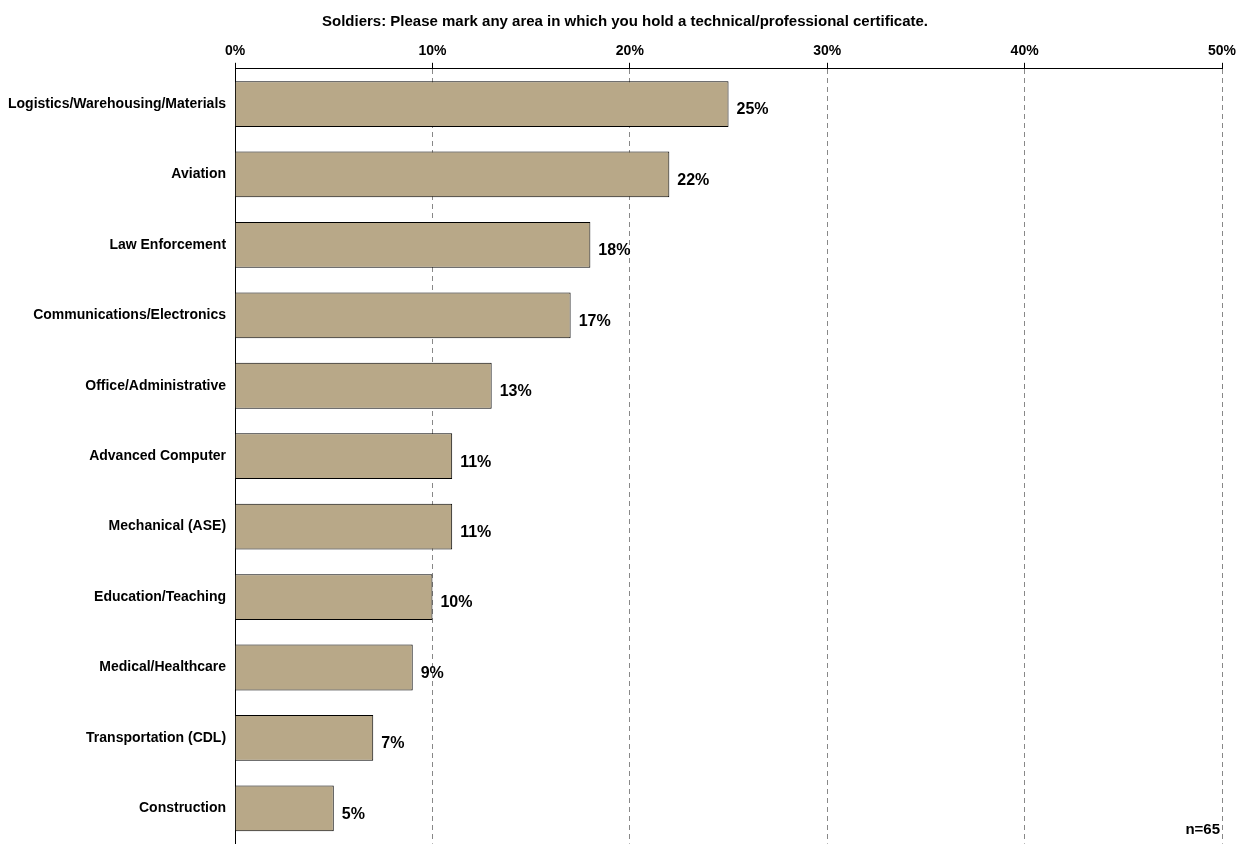 This screenshot has width=1250, height=859. I want to click on y-tick-label: Advanced Computer, so click(158, 455).